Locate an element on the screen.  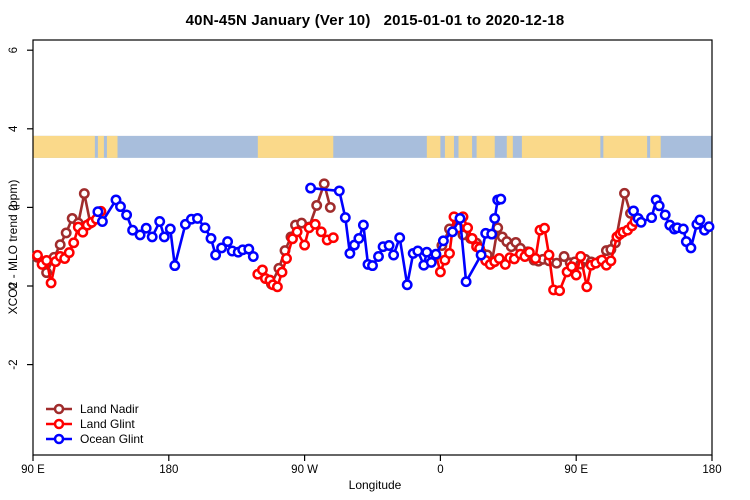
y-tick-label: 0 is located at coordinates (14, 286).